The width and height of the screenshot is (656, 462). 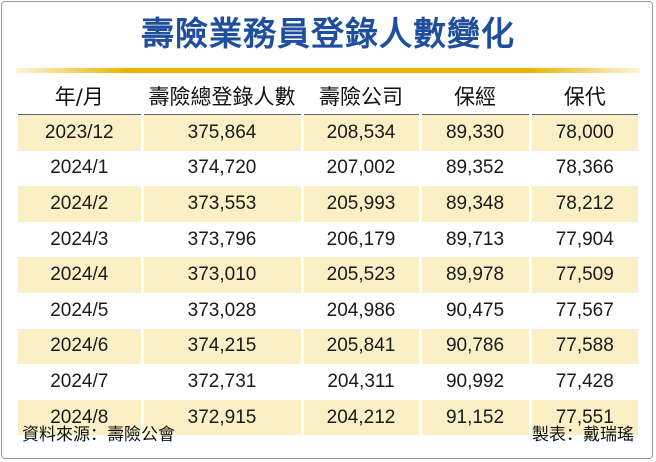 I want to click on cell-total: 372,731, so click(x=221, y=382).